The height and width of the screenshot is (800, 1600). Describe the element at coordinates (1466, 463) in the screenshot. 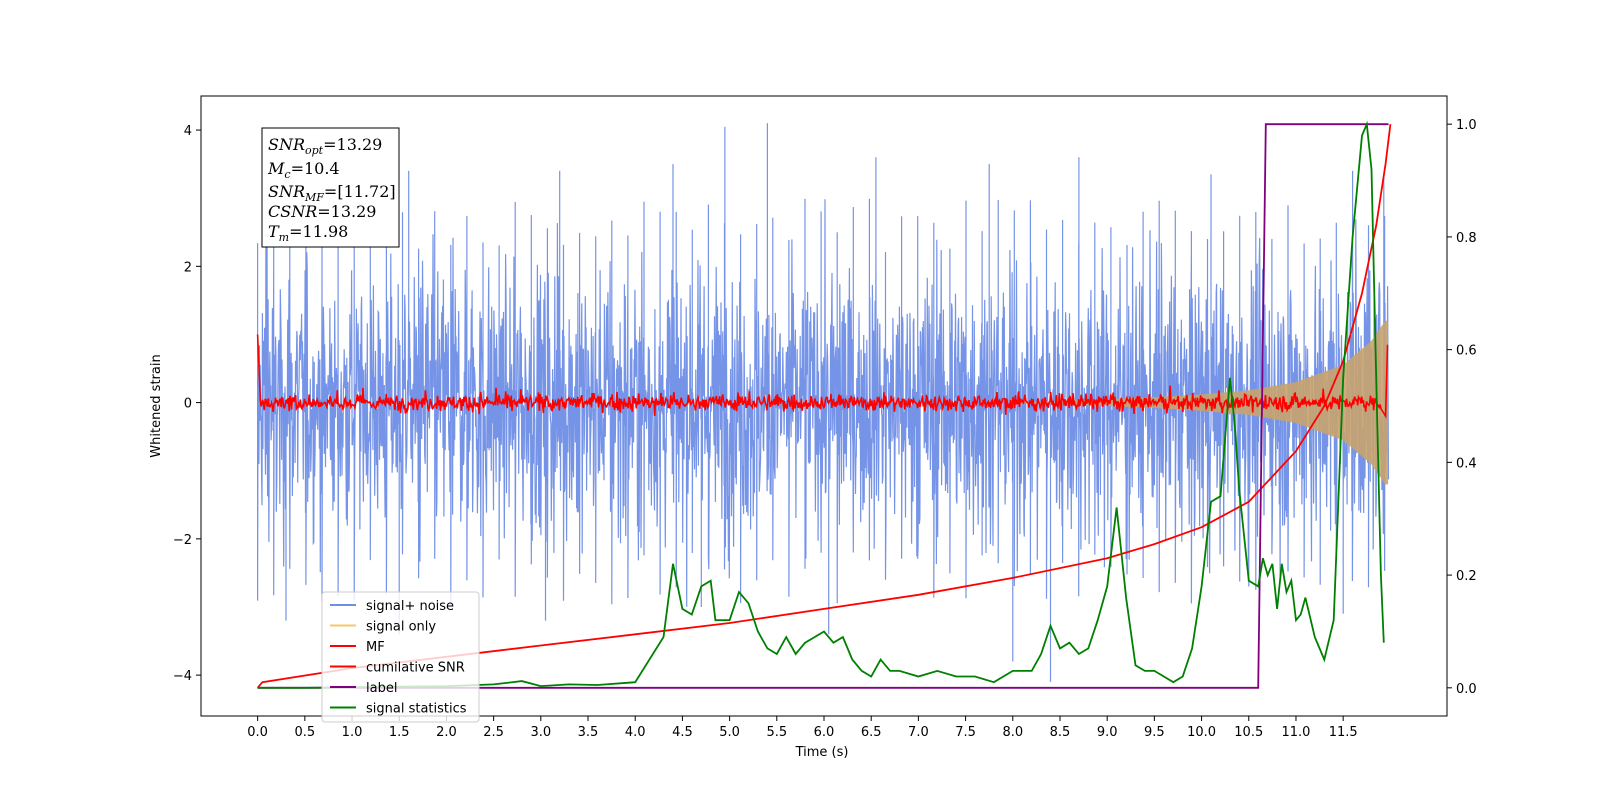

I see `y2-tick-label: 0.4` at that location.